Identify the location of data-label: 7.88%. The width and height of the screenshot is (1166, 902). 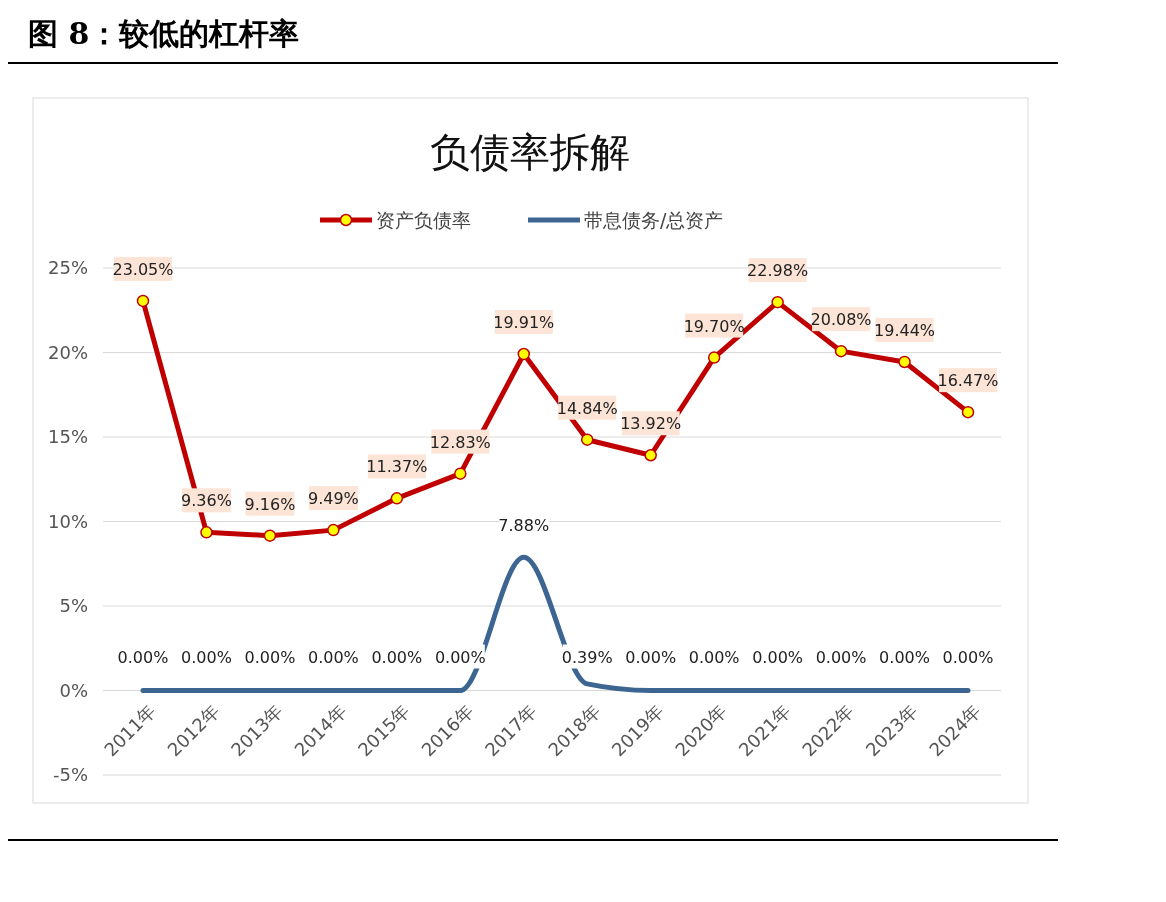
(524, 526).